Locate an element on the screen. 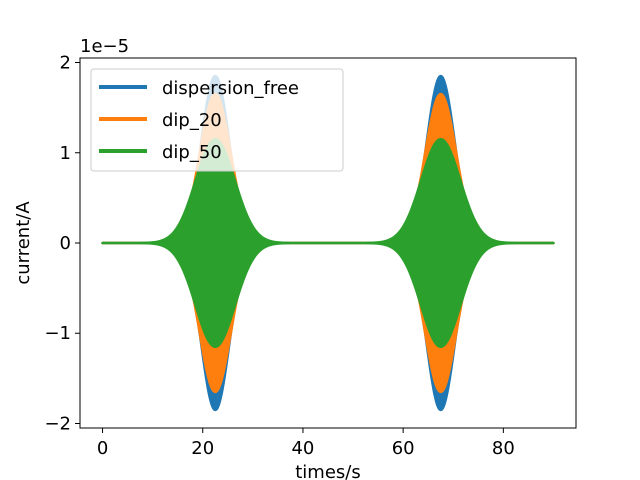 Image resolution: width=640 pixels, height=480 pixels. x-tick-label: 0 is located at coordinates (102, 448).